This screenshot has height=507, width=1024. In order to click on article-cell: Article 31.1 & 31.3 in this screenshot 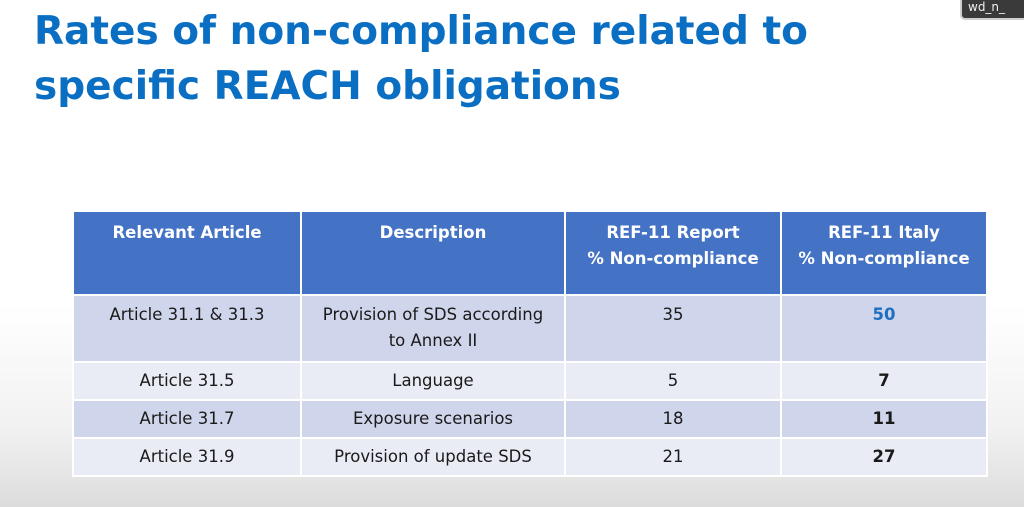, I will do `click(187, 328)`.